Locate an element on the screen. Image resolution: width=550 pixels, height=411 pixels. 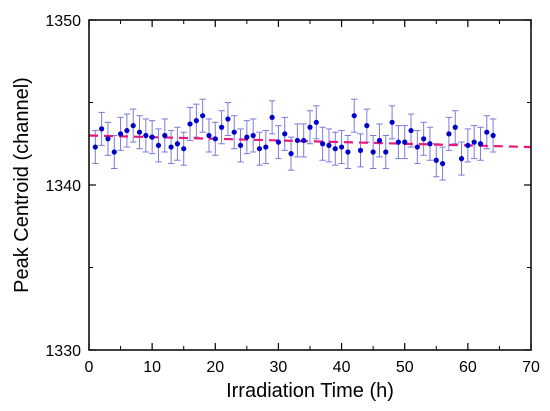
fit-line is located at coordinates (310, 141).